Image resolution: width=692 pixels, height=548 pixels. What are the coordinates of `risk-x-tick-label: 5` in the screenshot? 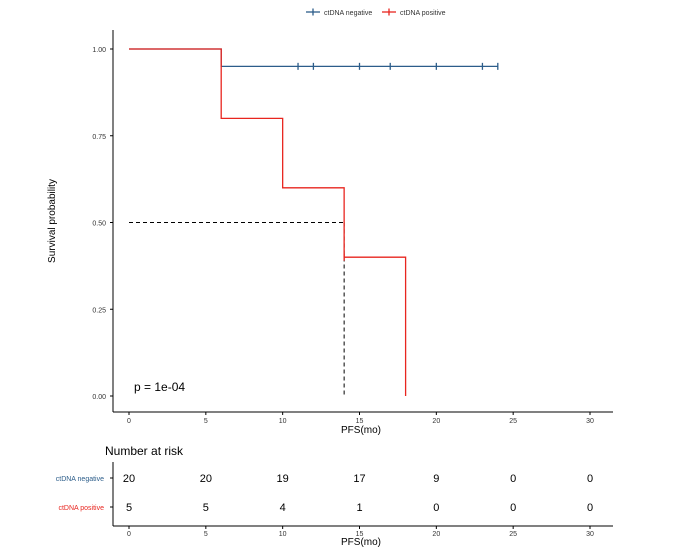 It's located at (206, 534).